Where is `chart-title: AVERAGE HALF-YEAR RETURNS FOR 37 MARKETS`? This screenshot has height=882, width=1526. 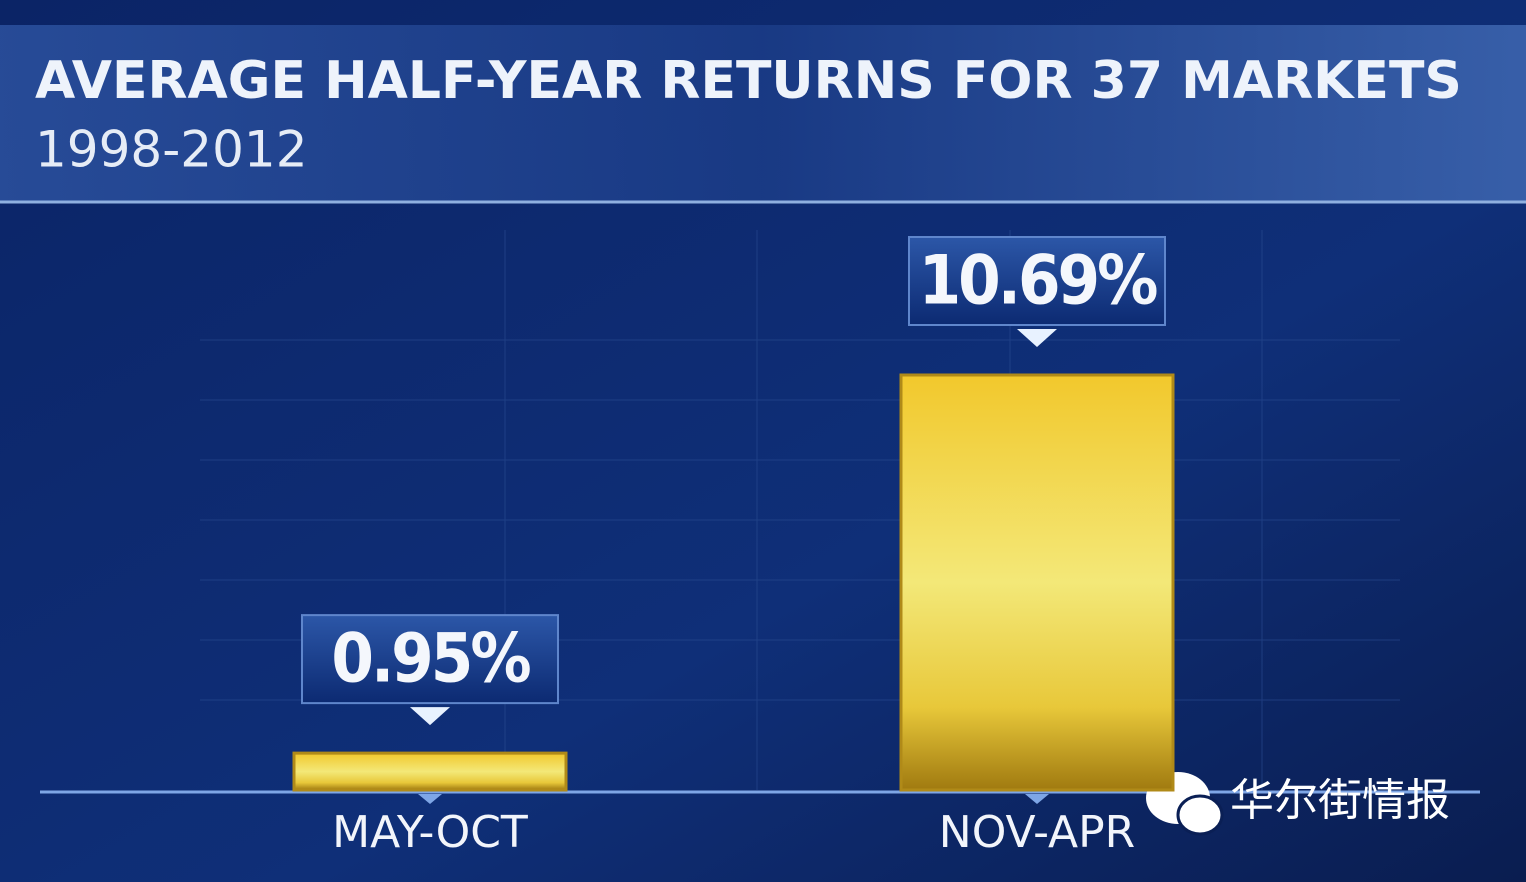
chart-title: AVERAGE HALF-YEAR RETURNS FOR 37 MARKETS is located at coordinates (748, 81).